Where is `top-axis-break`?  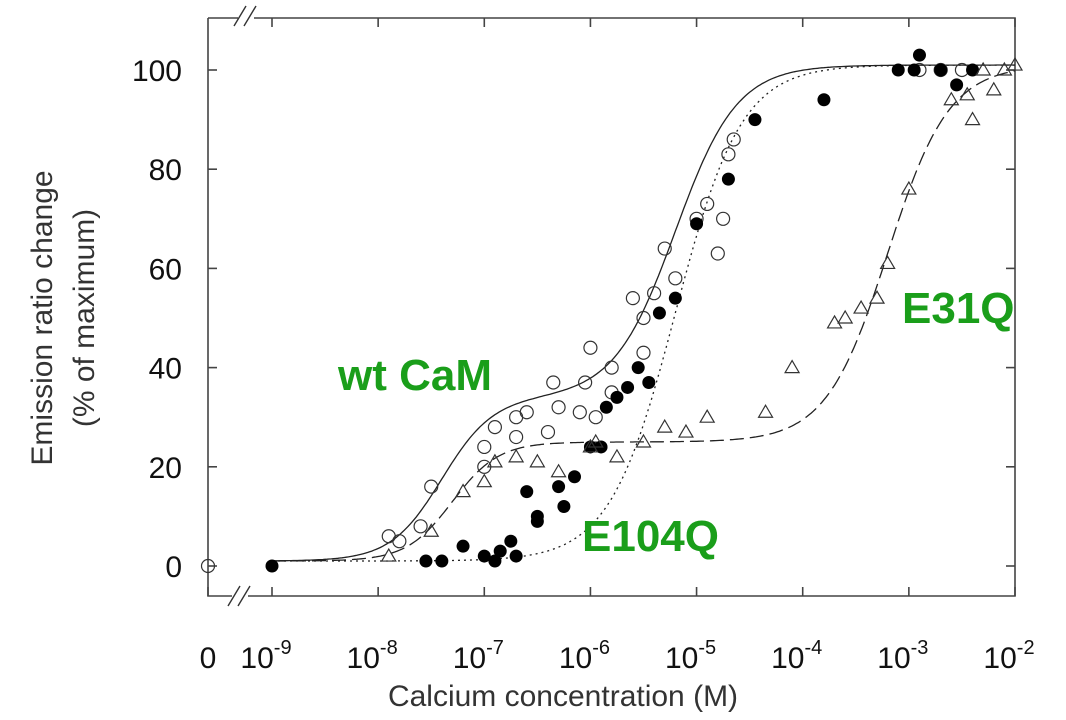
top-axis-break is located at coordinates (245, 16).